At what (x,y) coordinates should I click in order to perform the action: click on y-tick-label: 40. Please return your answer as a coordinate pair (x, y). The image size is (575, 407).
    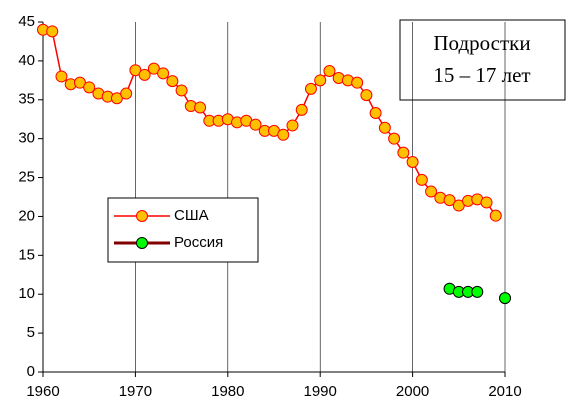
    Looking at the image, I should click on (26, 60).